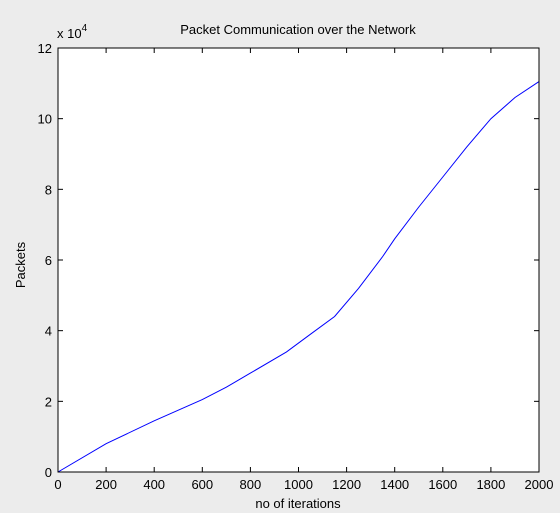 This screenshot has height=513, width=560. I want to click on y-tick-label: 12, so click(45, 48).